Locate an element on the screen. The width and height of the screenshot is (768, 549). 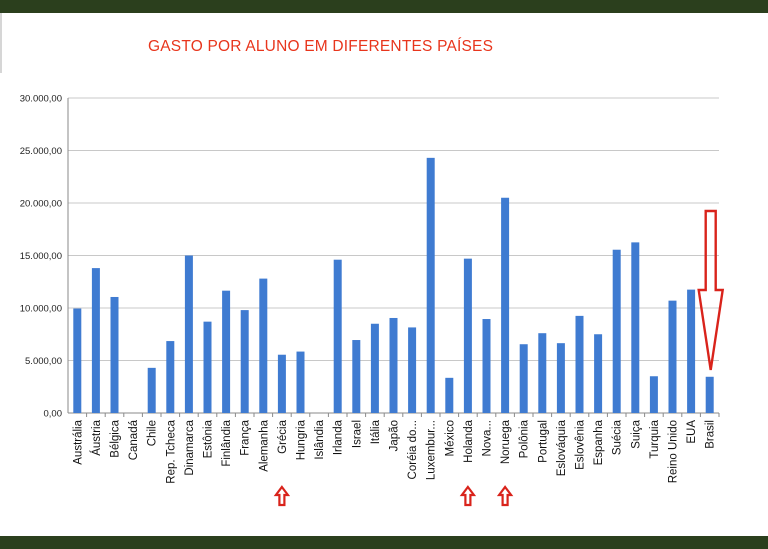
bar-holanda is located at coordinates (467, 335).